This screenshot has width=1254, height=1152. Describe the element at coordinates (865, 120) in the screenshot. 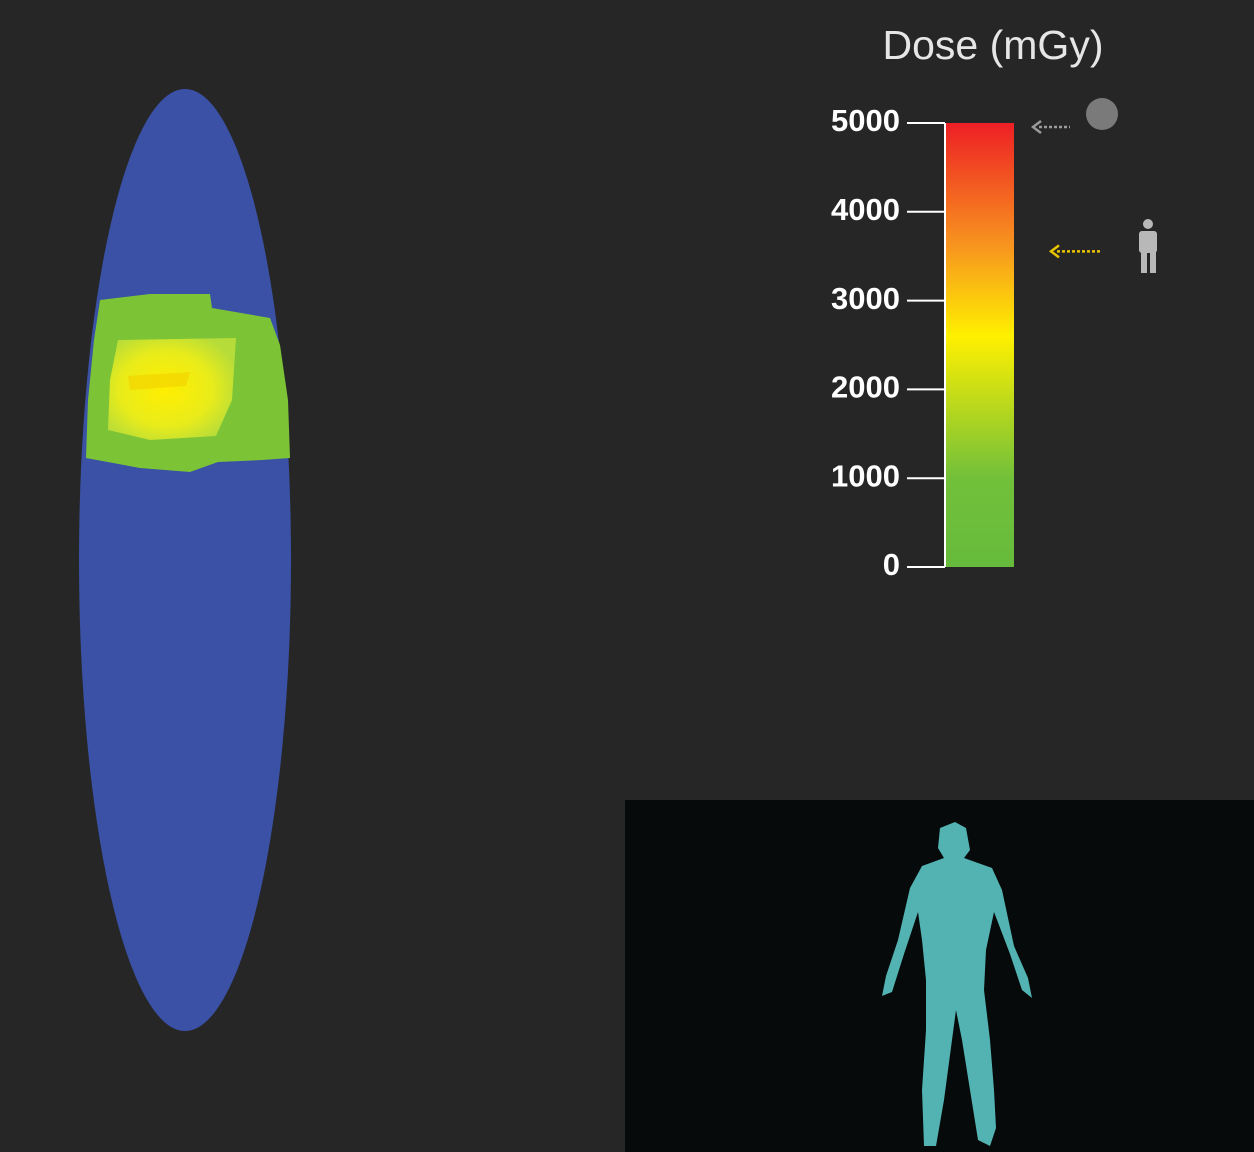

I see `tick-label: 5000` at that location.